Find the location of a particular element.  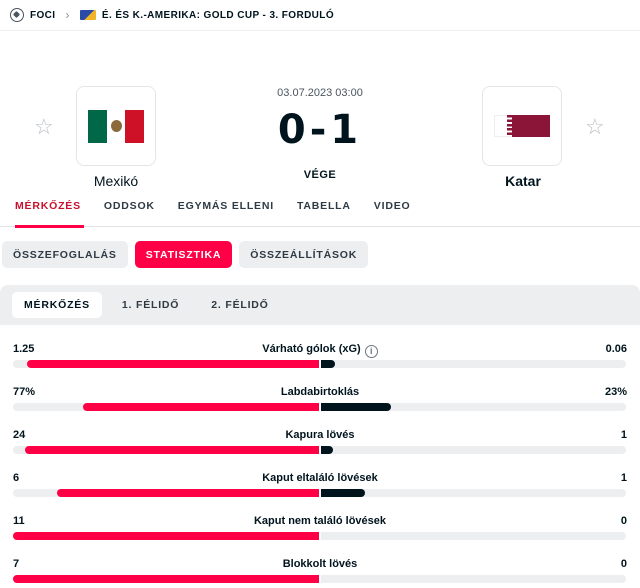

info-icon: i is located at coordinates (371, 351).